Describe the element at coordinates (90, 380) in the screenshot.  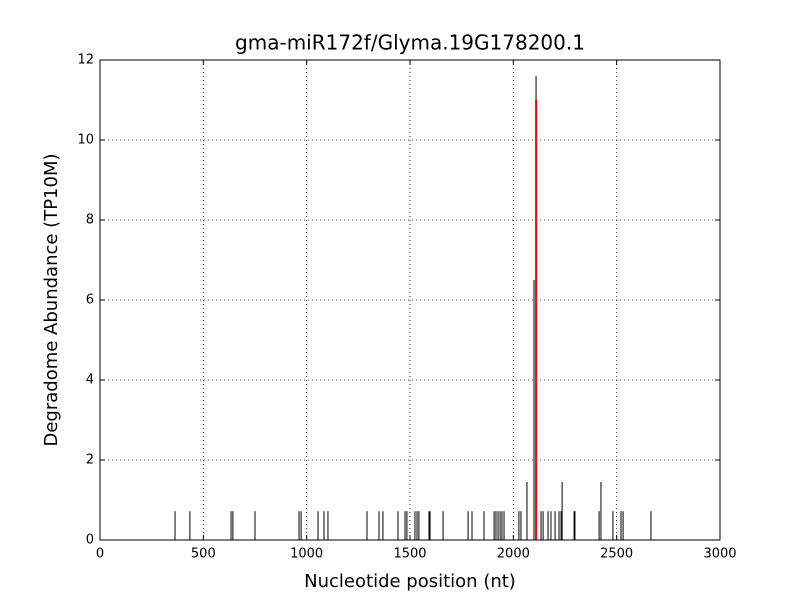
I see `y-tick-label: 4` at that location.